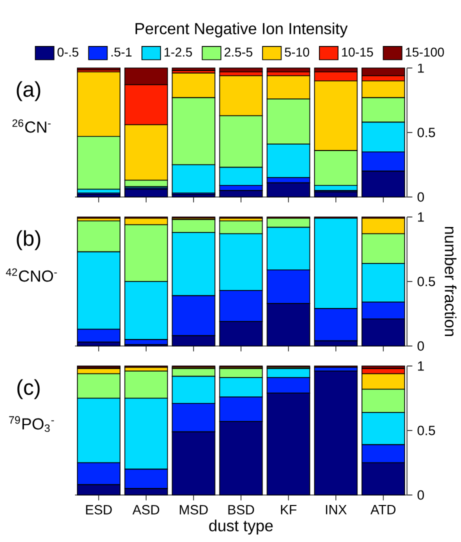 The image size is (461, 542). Describe the element at coordinates (194, 509) in the screenshot. I see `x-tick-label: MSD` at that location.